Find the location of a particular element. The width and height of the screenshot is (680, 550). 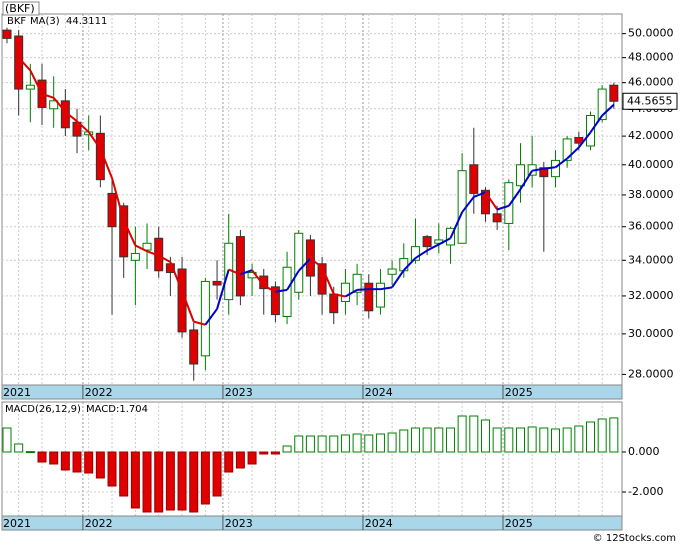

y-tick-label: 40.0000 is located at coordinates (651, 164).